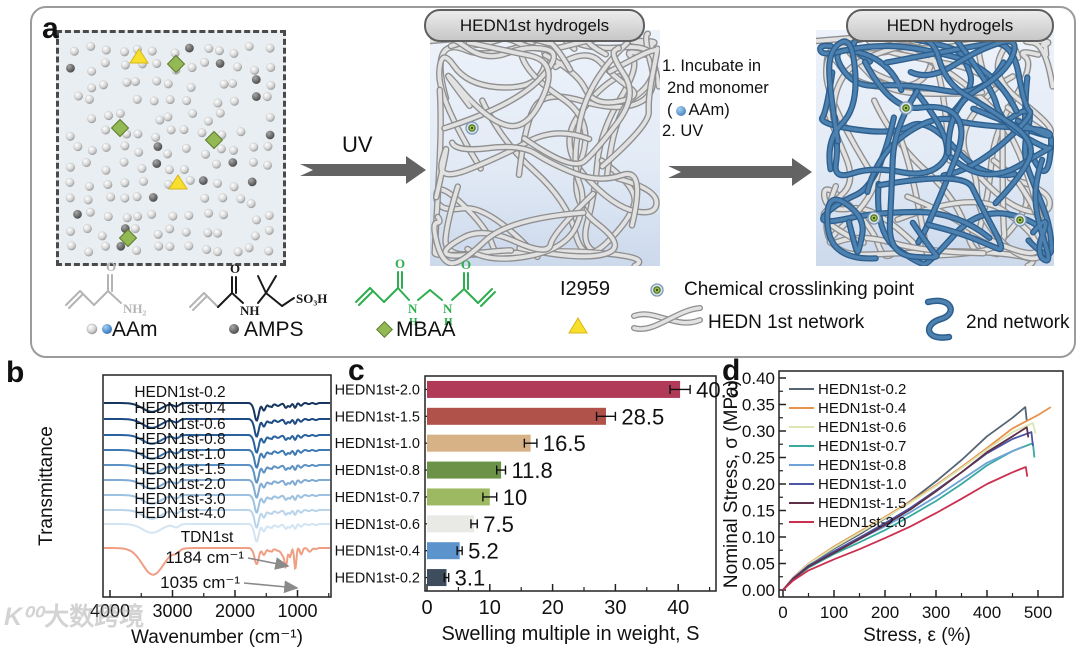 The height and width of the screenshot is (654, 1080). What do you see at coordinates (786, 322) in the screenshot?
I see `network1-legend-label: HEDN 1st network` at bounding box center [786, 322].